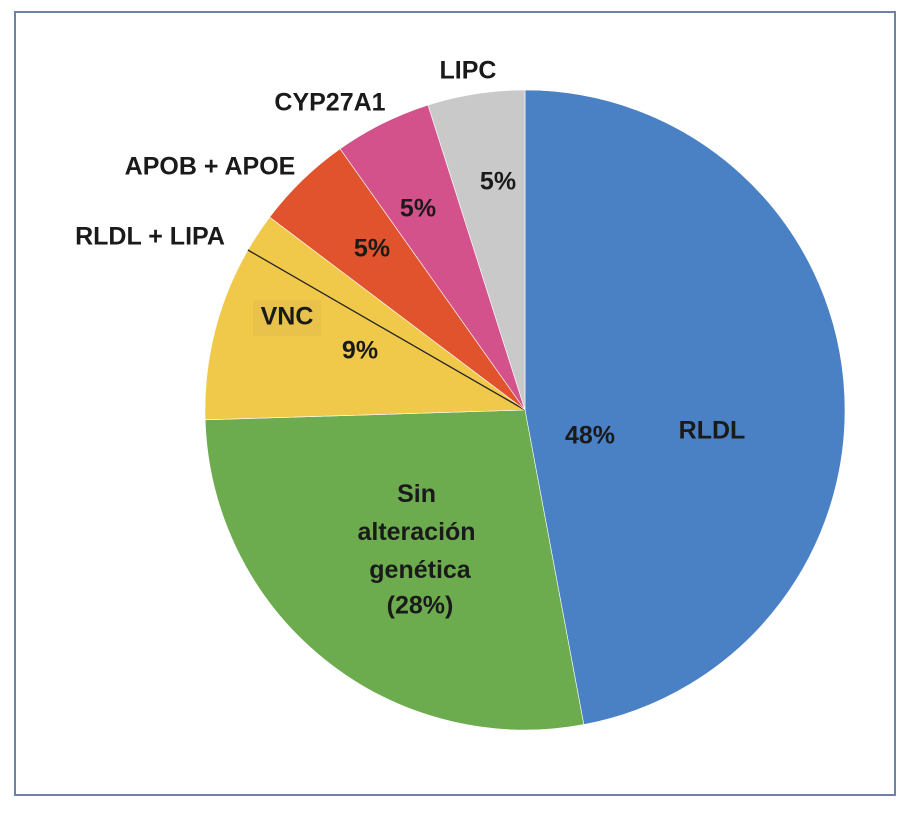 The image size is (911, 815). What do you see at coordinates (386, 330) in the screenshot?
I see `divider` at bounding box center [386, 330].